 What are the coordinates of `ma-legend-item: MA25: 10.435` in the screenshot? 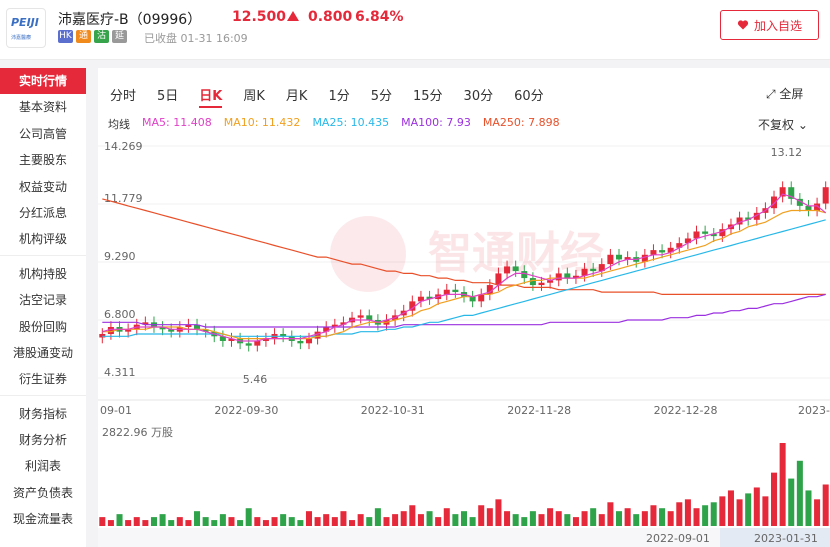 It's located at (351, 122).